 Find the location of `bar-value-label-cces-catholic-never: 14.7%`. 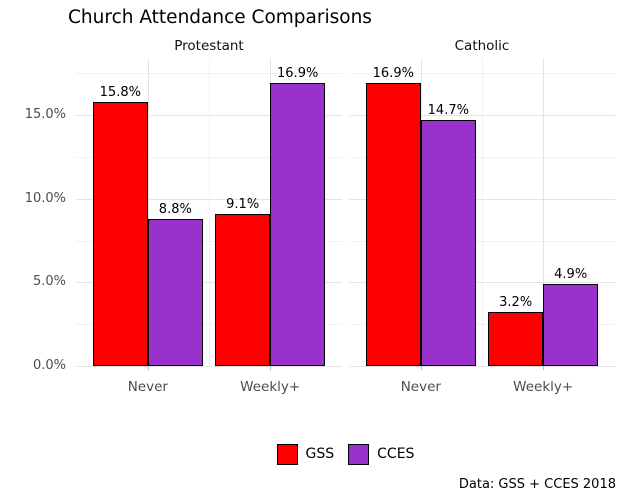

bar-value-label-cces-catholic-never: 14.7% is located at coordinates (448, 110).